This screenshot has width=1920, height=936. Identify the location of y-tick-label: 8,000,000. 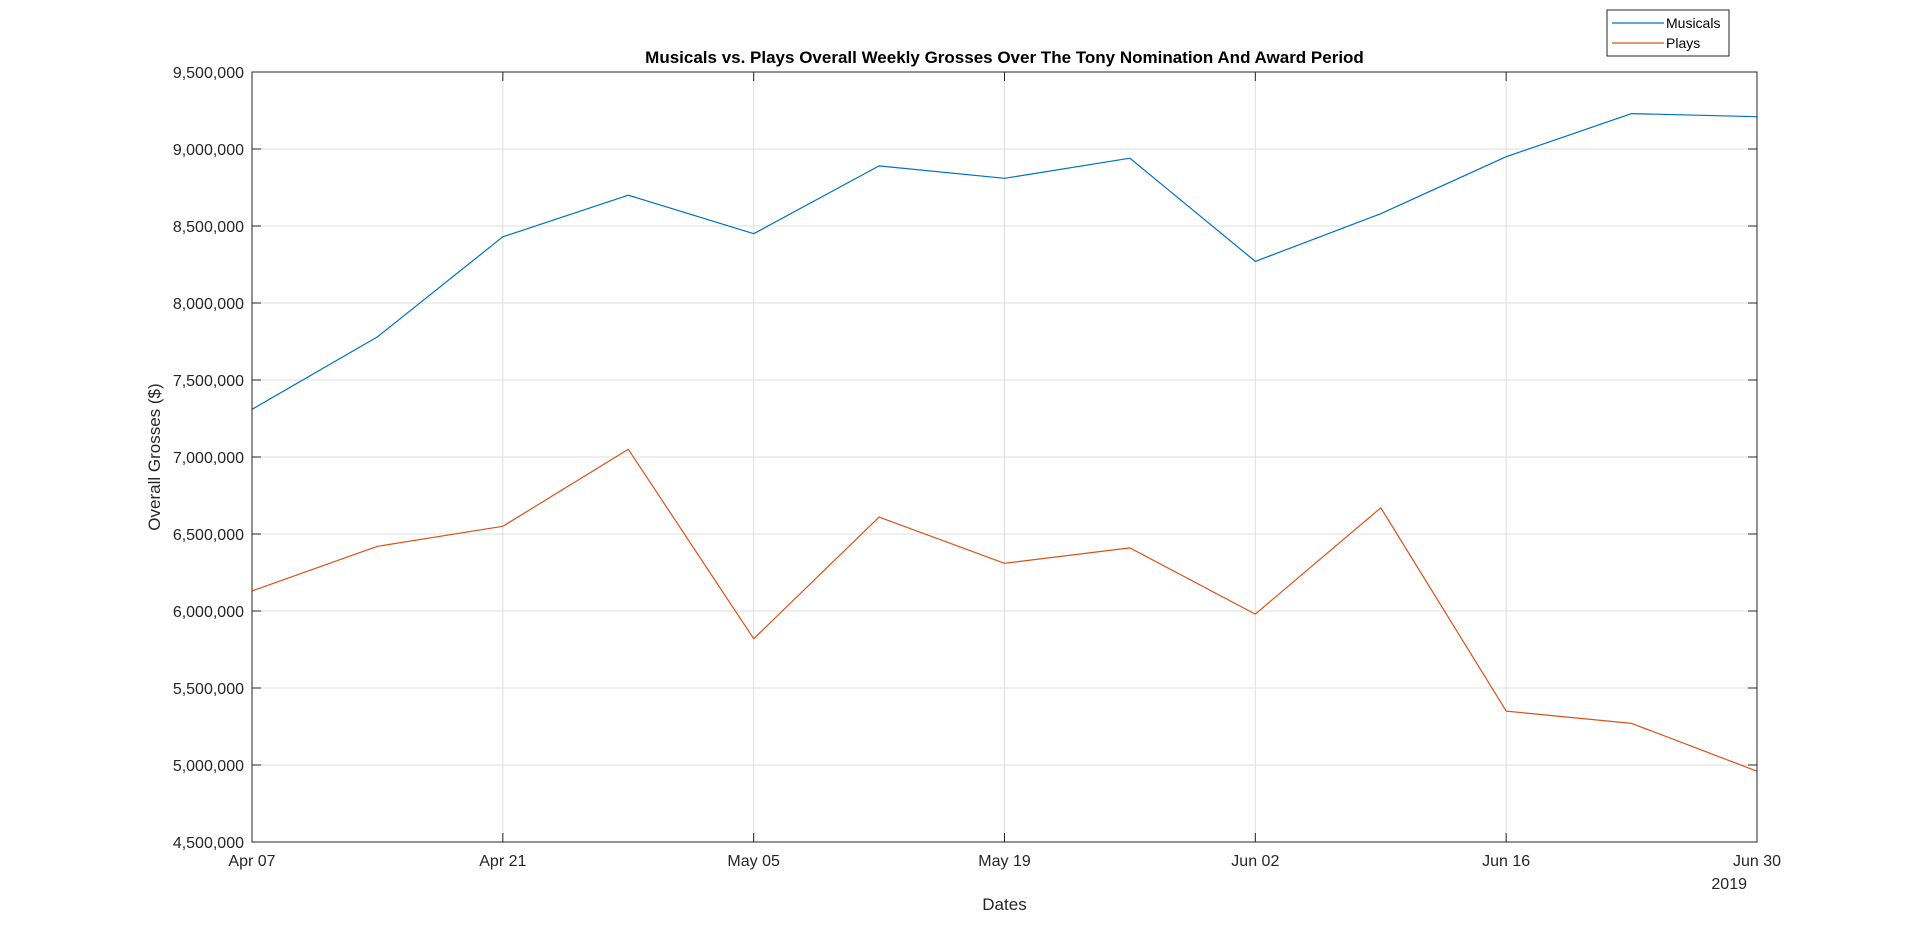
(208, 304).